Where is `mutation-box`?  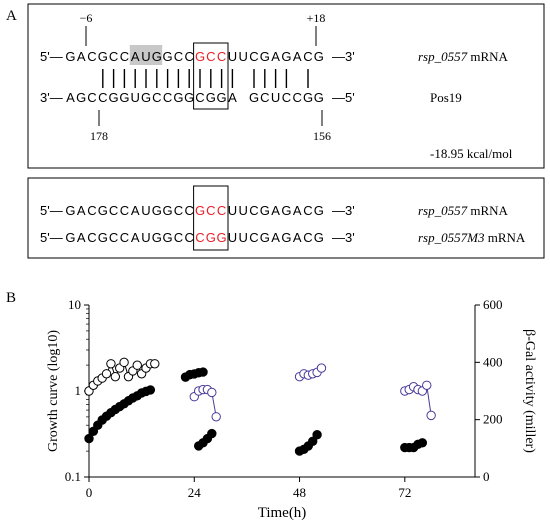
mutation-box is located at coordinates (211, 218).